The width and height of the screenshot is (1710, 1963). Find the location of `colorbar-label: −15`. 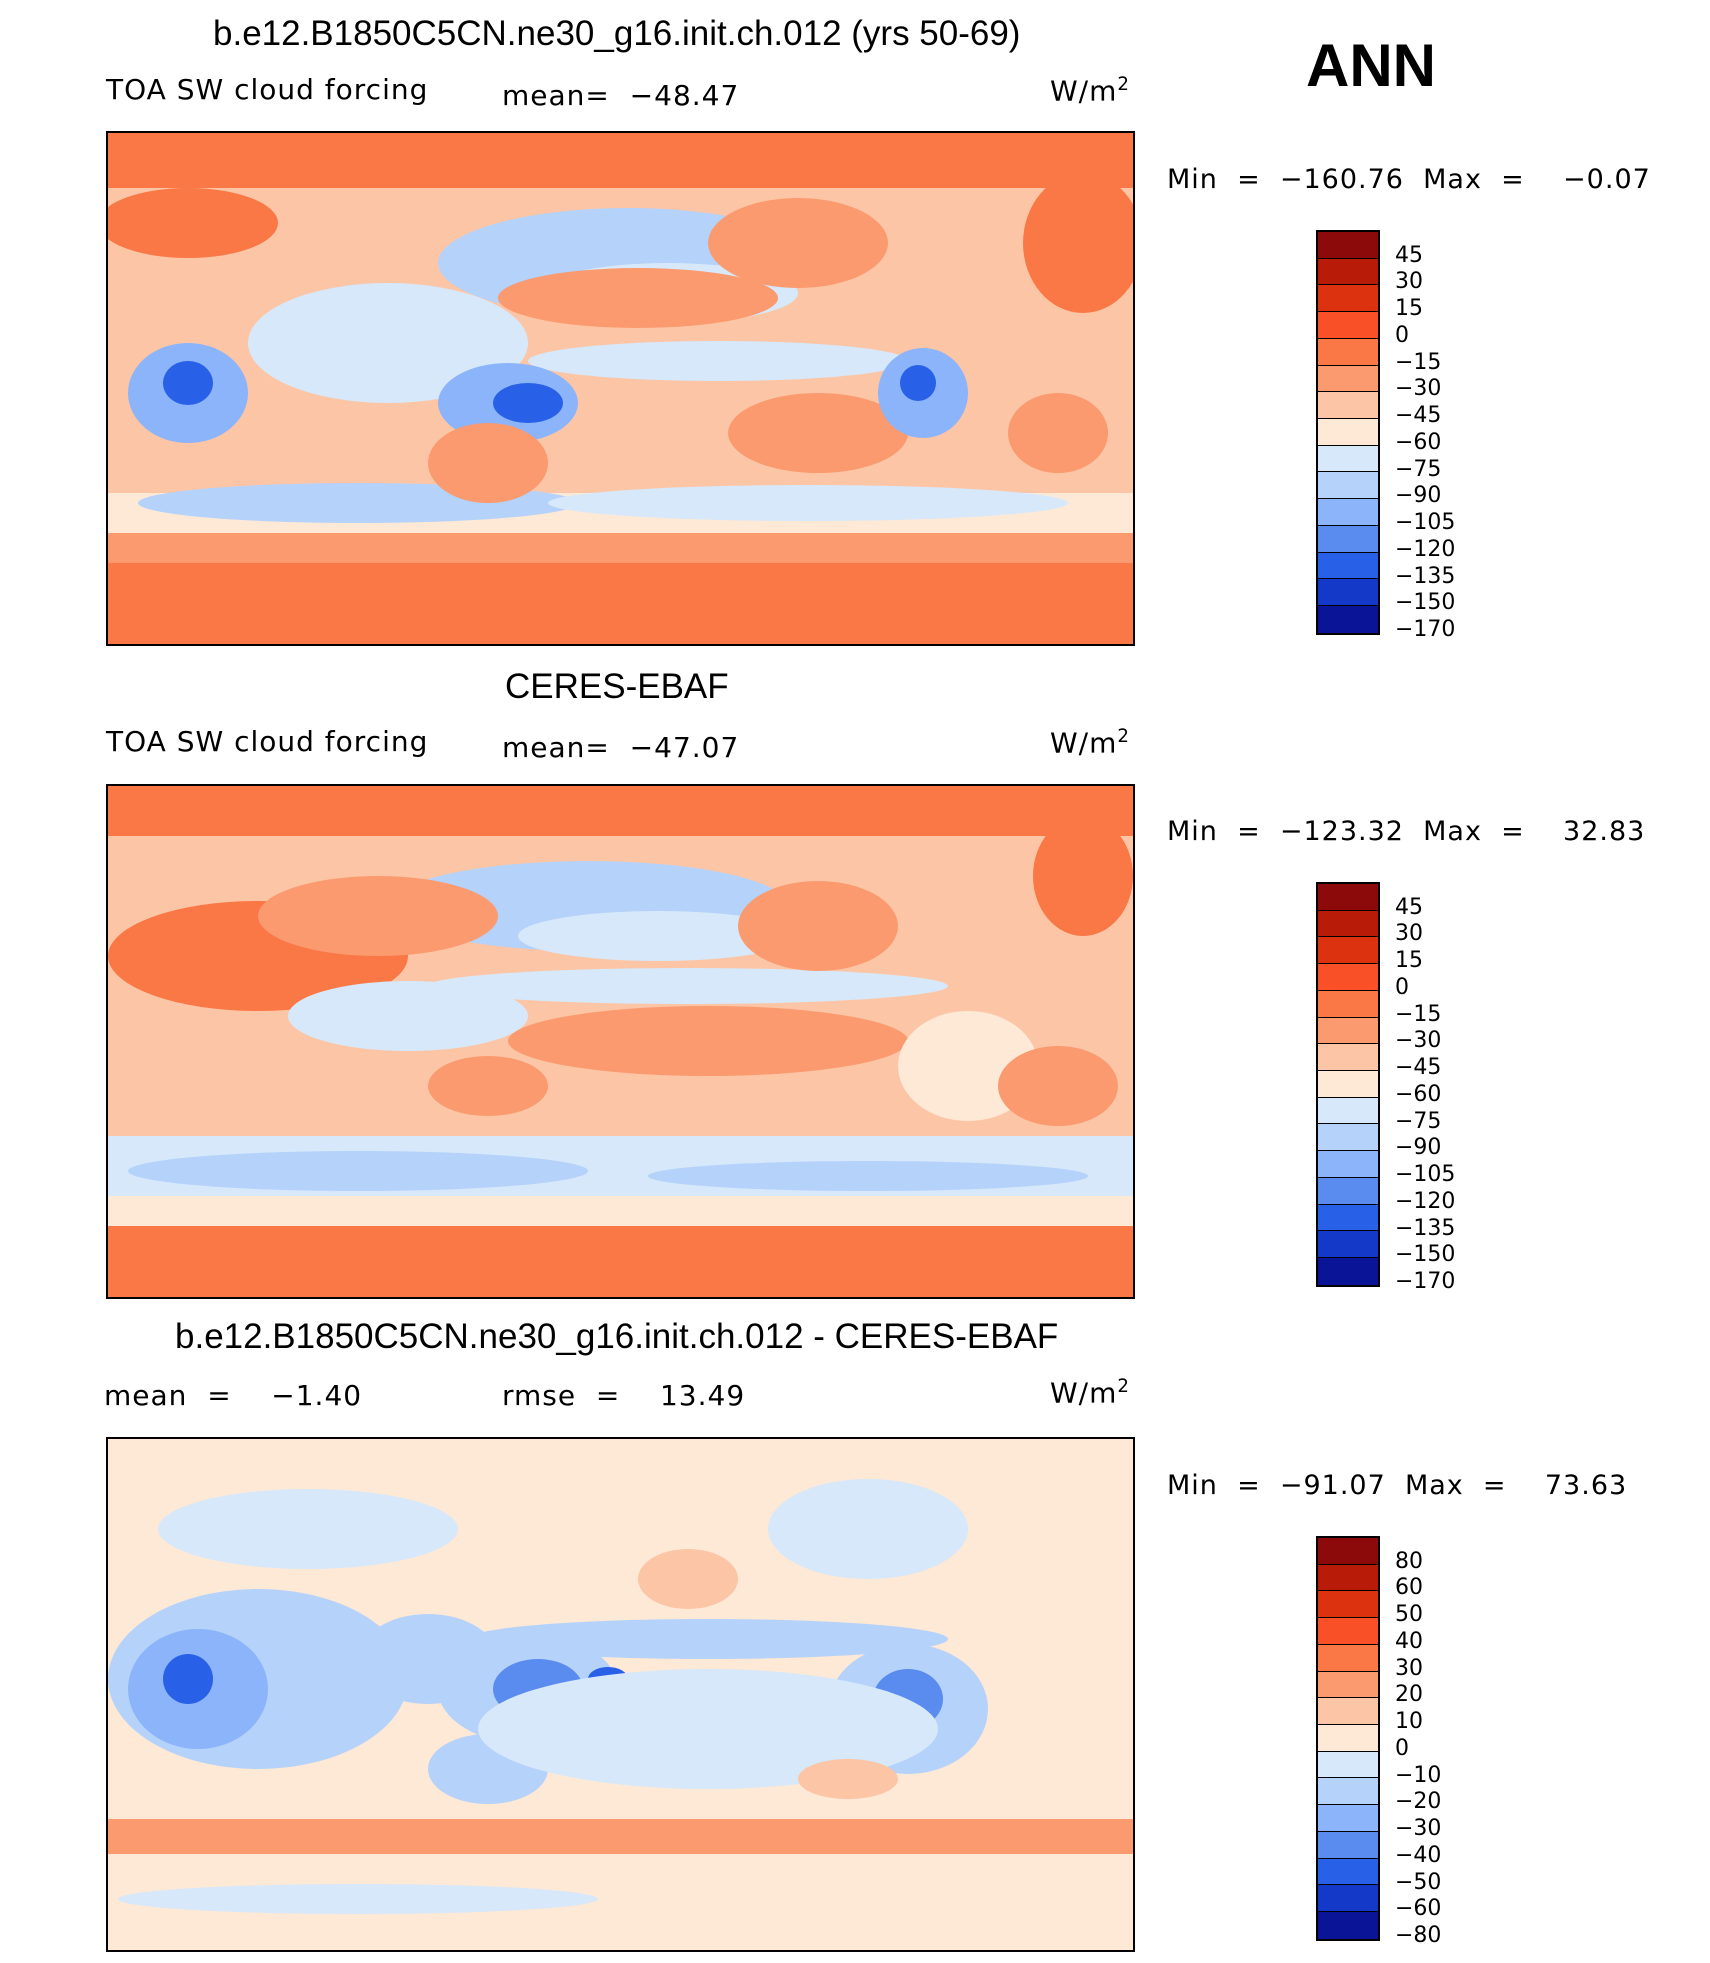

colorbar-label: −15 is located at coordinates (1418, 362).